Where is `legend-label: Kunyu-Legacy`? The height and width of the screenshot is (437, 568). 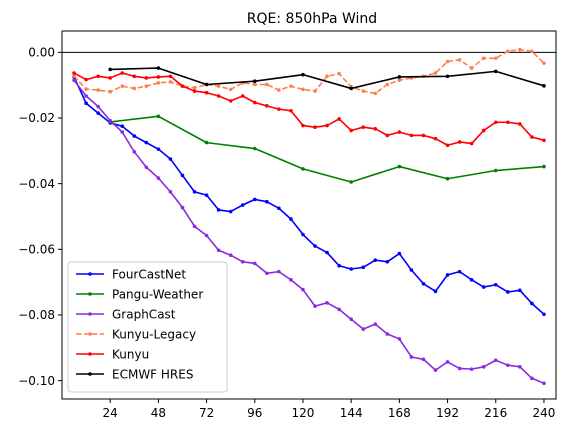
legend-label: Kunyu-Legacy is located at coordinates (154, 335).